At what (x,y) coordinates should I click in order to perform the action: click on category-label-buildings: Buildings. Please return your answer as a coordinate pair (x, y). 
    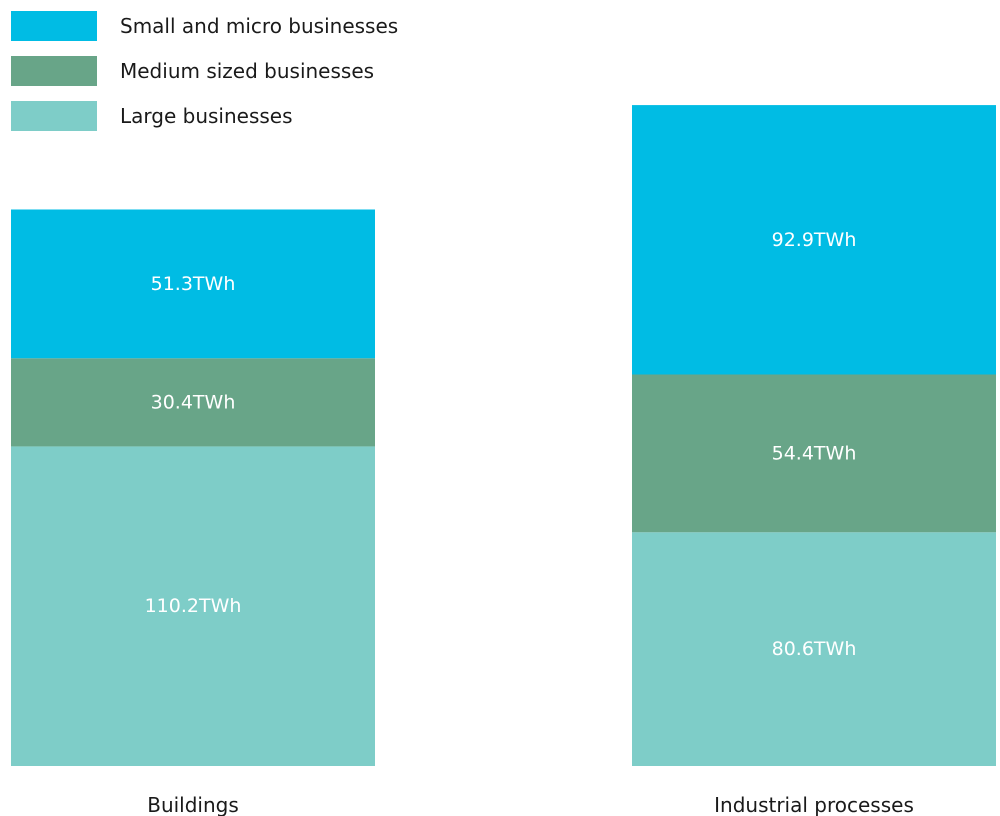
    Looking at the image, I should click on (193, 804).